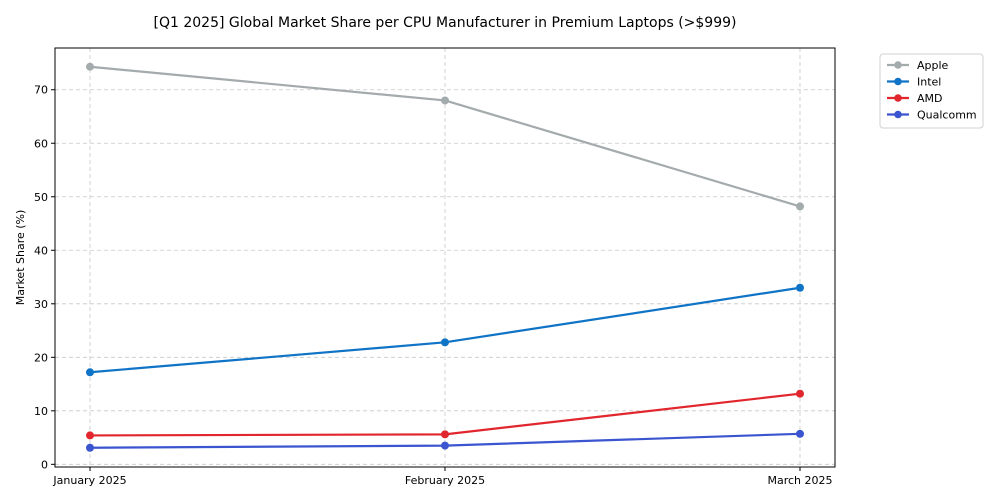 The height and width of the screenshot is (503, 1000). What do you see at coordinates (445, 414) in the screenshot?
I see `series-amd` at bounding box center [445, 414].